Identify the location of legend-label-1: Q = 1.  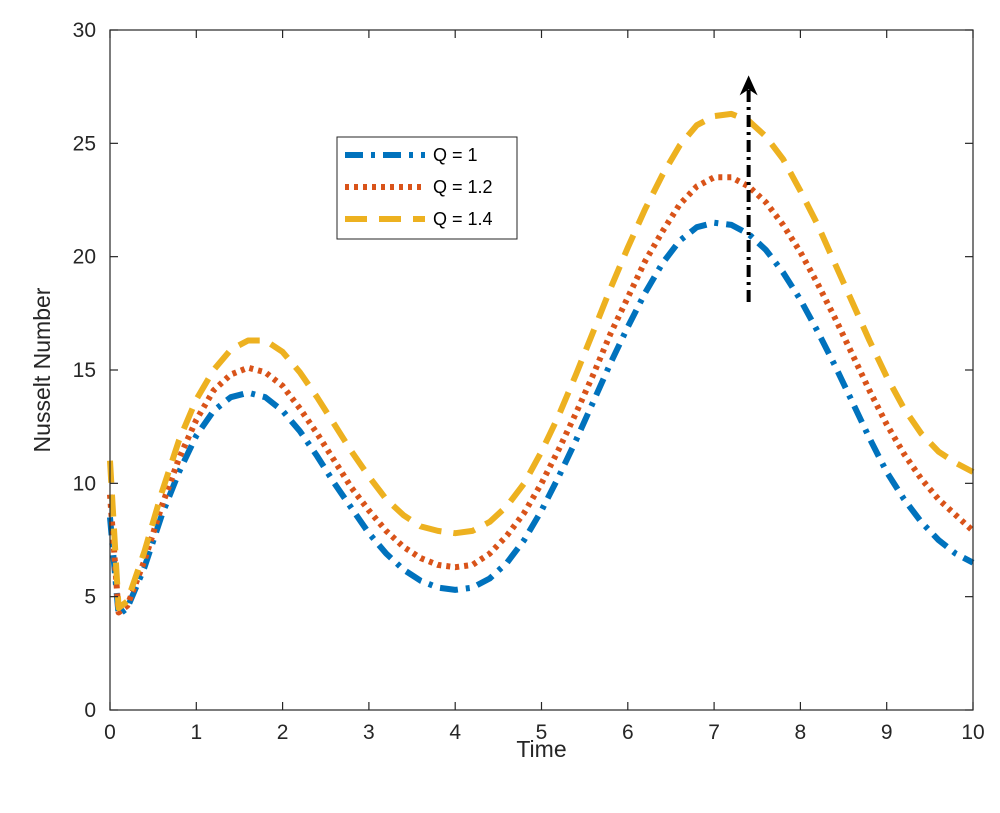
(455, 155).